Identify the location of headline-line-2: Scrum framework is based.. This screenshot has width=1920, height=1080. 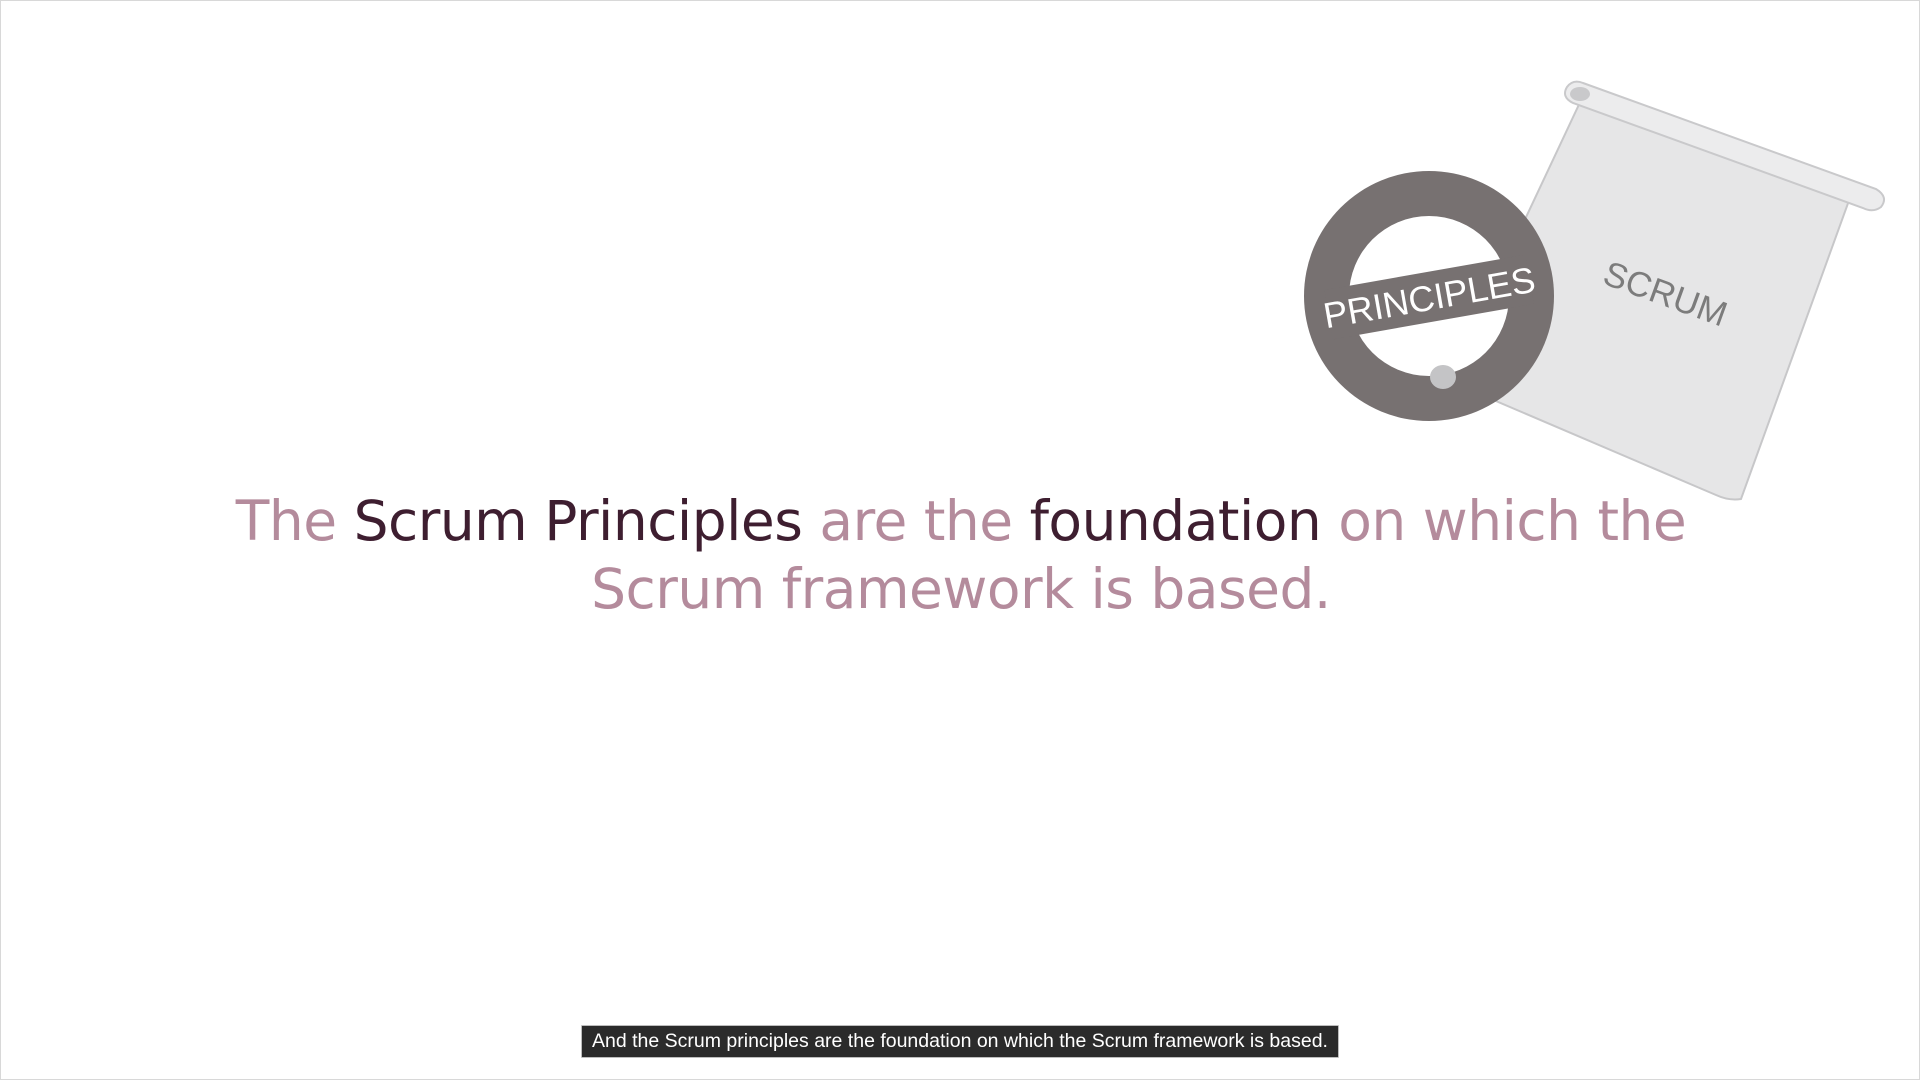
(961, 589).